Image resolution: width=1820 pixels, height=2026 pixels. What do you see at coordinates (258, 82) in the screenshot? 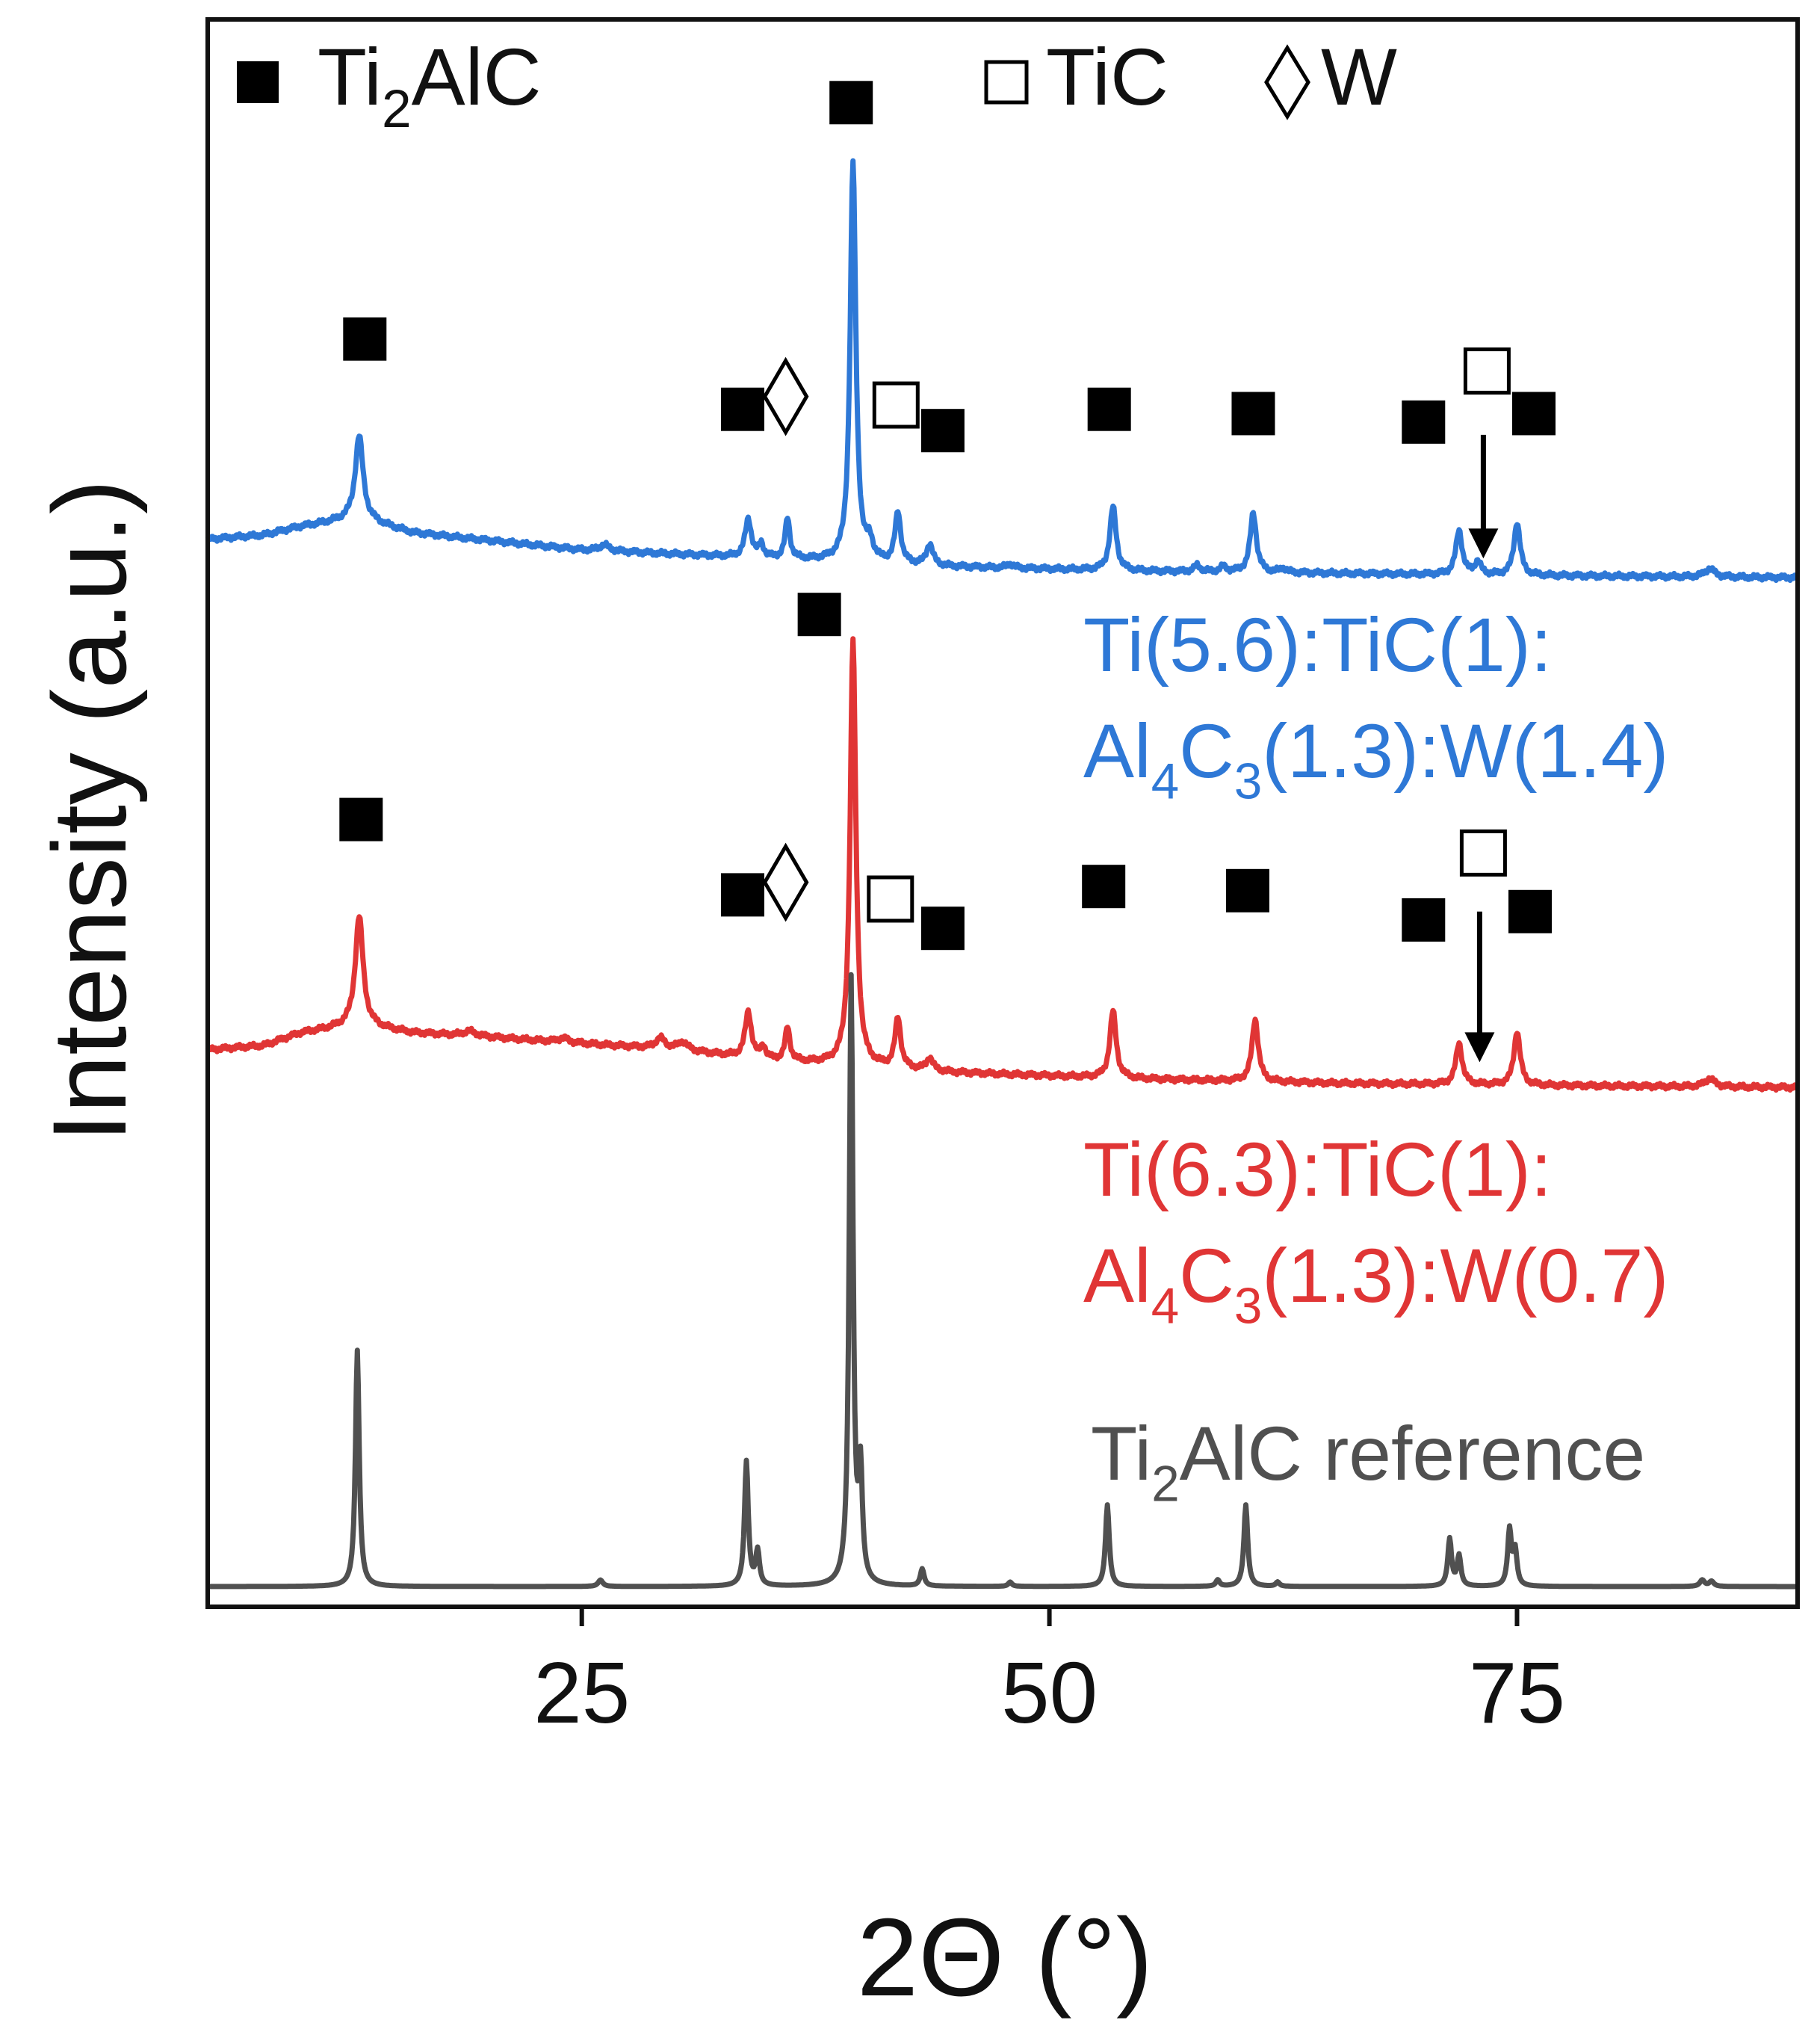
I see `legend-marker-filled-square` at bounding box center [258, 82].